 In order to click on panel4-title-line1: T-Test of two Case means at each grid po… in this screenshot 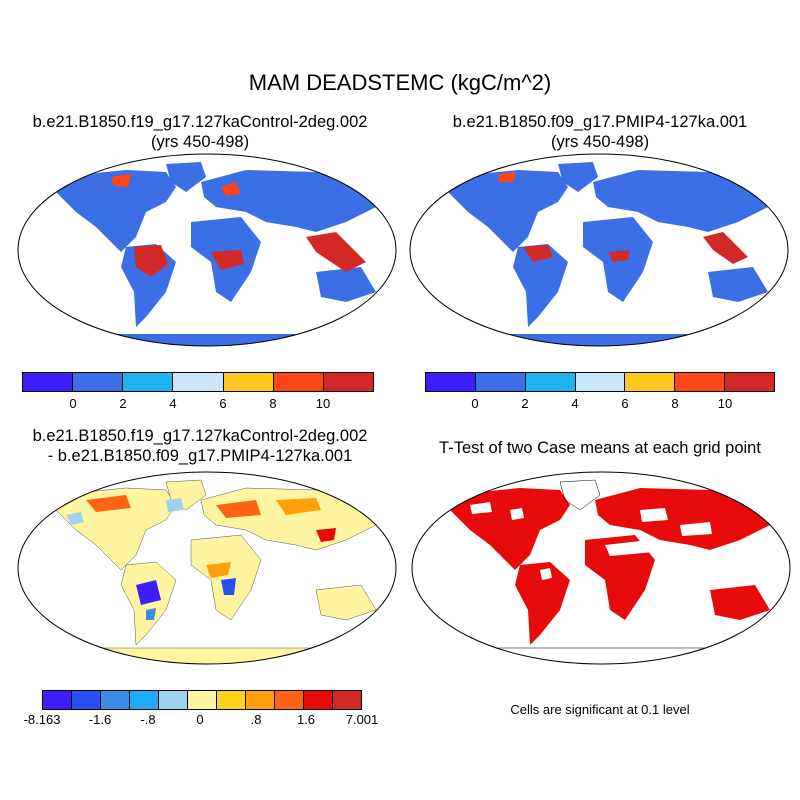, I will do `click(600, 448)`.